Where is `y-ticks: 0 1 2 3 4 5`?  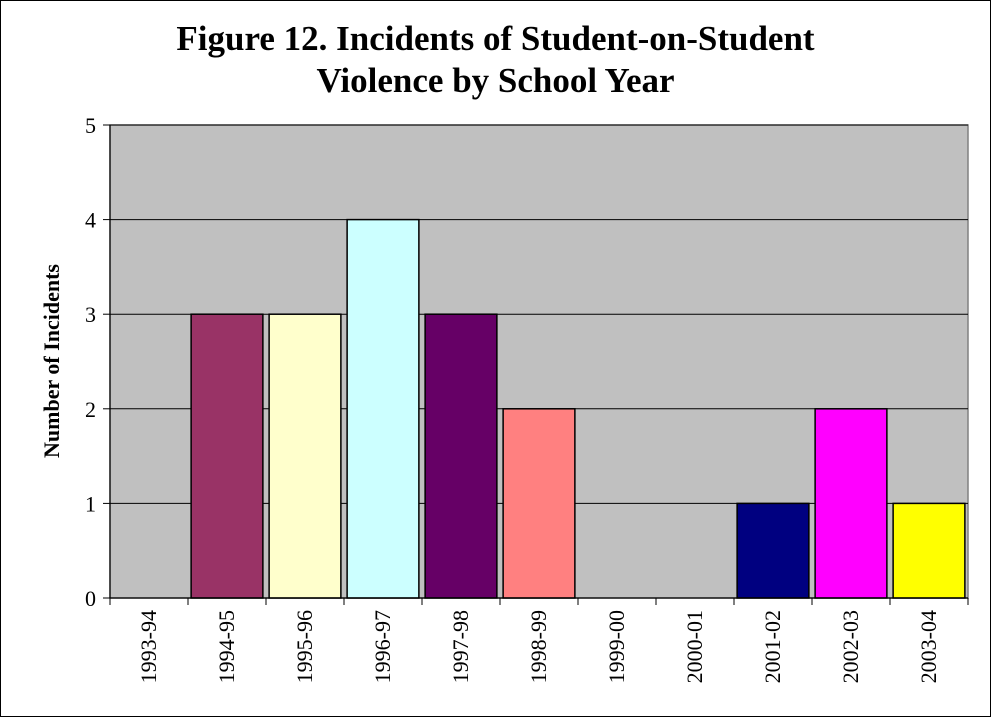 y-ticks: 0 1 2 3 4 5 is located at coordinates (97, 362).